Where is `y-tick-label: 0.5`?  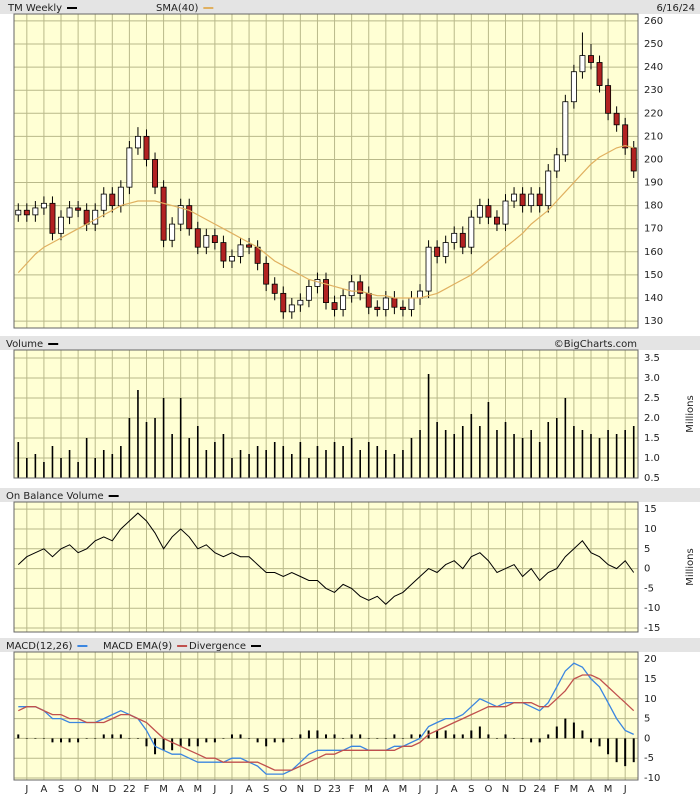
y-tick-label: 0.5 is located at coordinates (652, 478).